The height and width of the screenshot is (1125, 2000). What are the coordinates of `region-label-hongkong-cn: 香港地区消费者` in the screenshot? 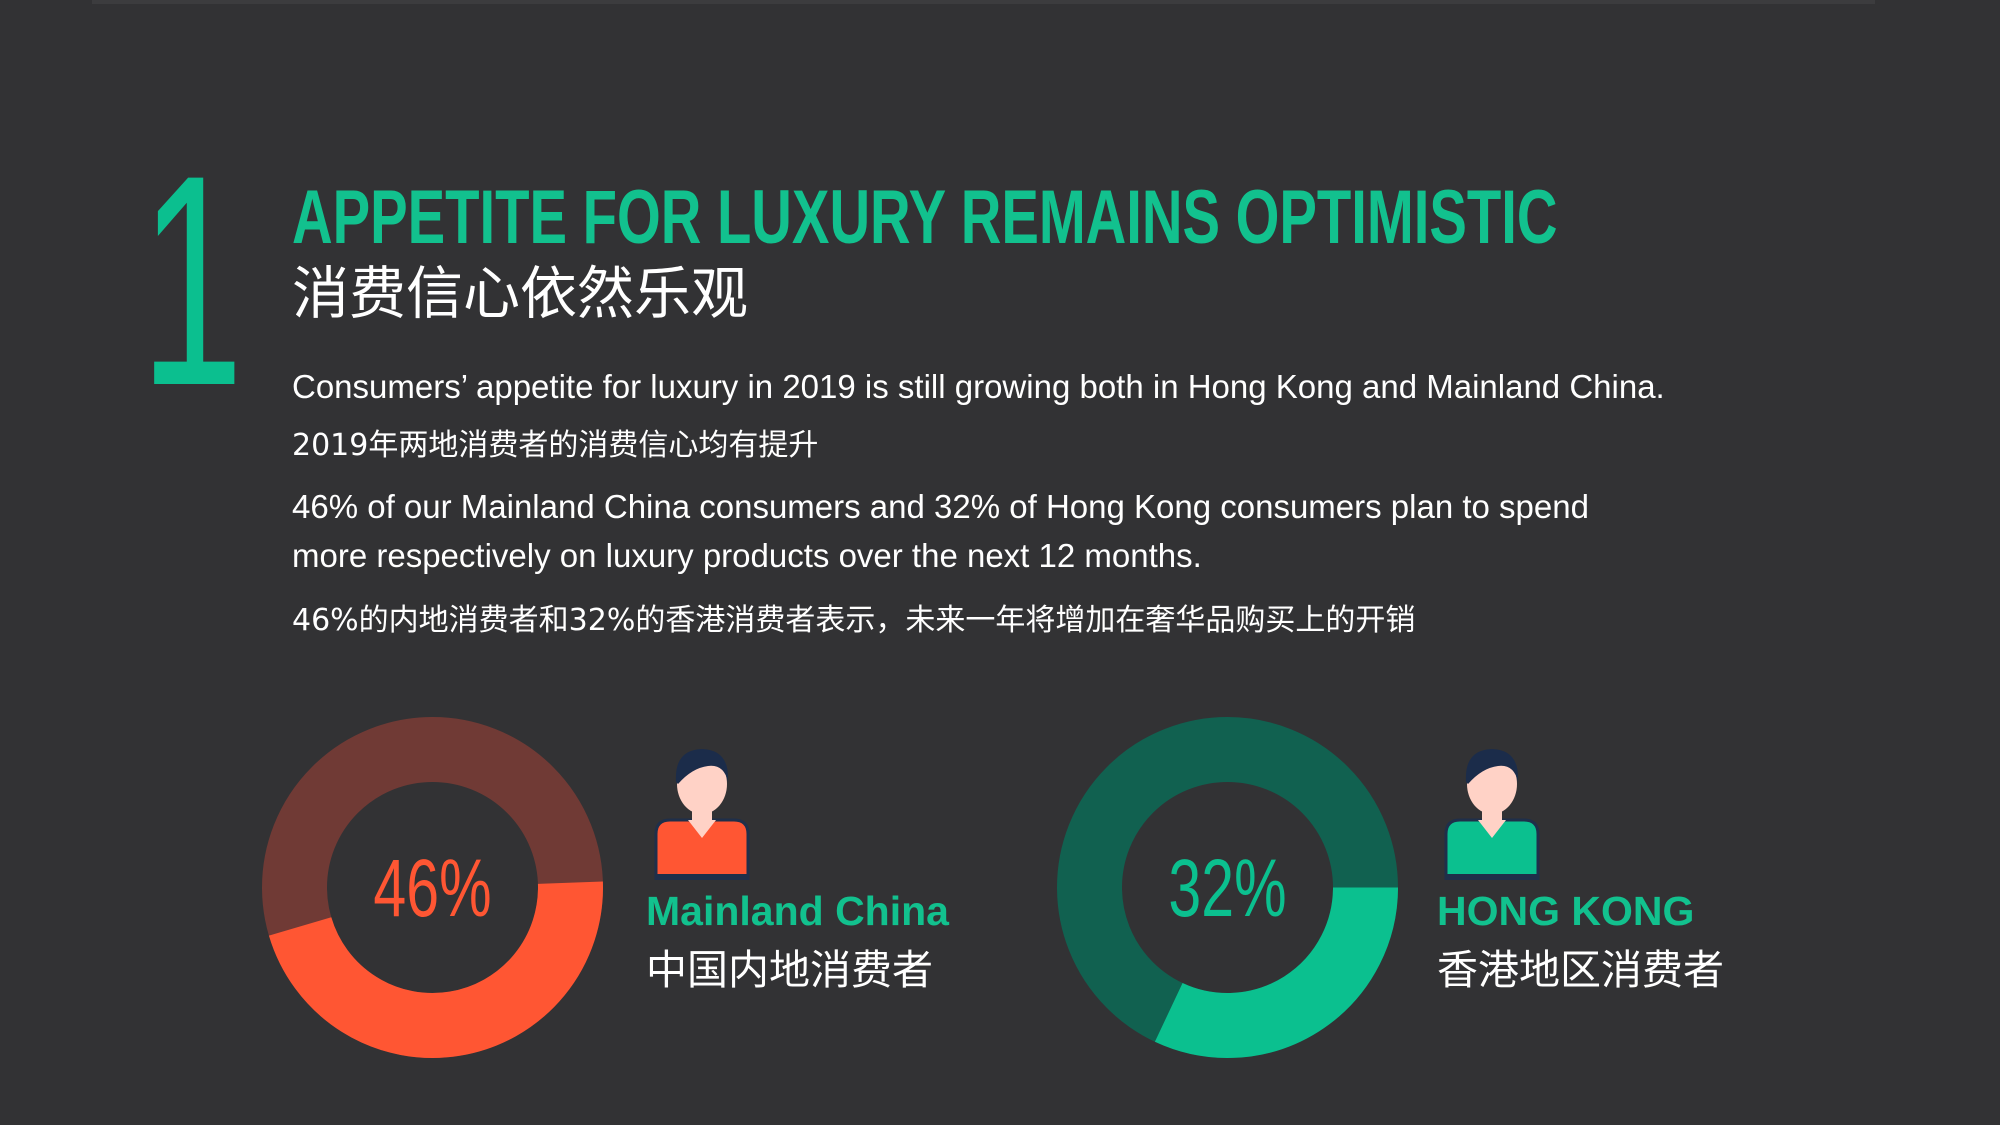 It's located at (1580, 970).